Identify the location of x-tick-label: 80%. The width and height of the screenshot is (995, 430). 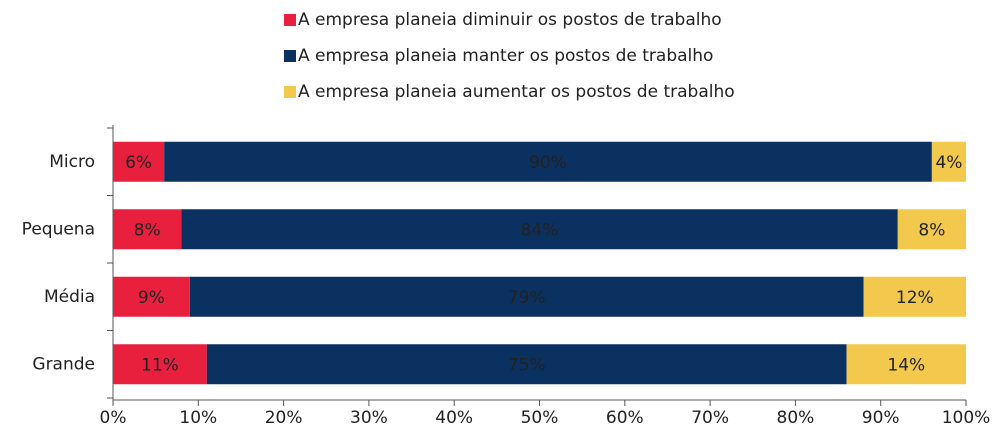
(796, 418).